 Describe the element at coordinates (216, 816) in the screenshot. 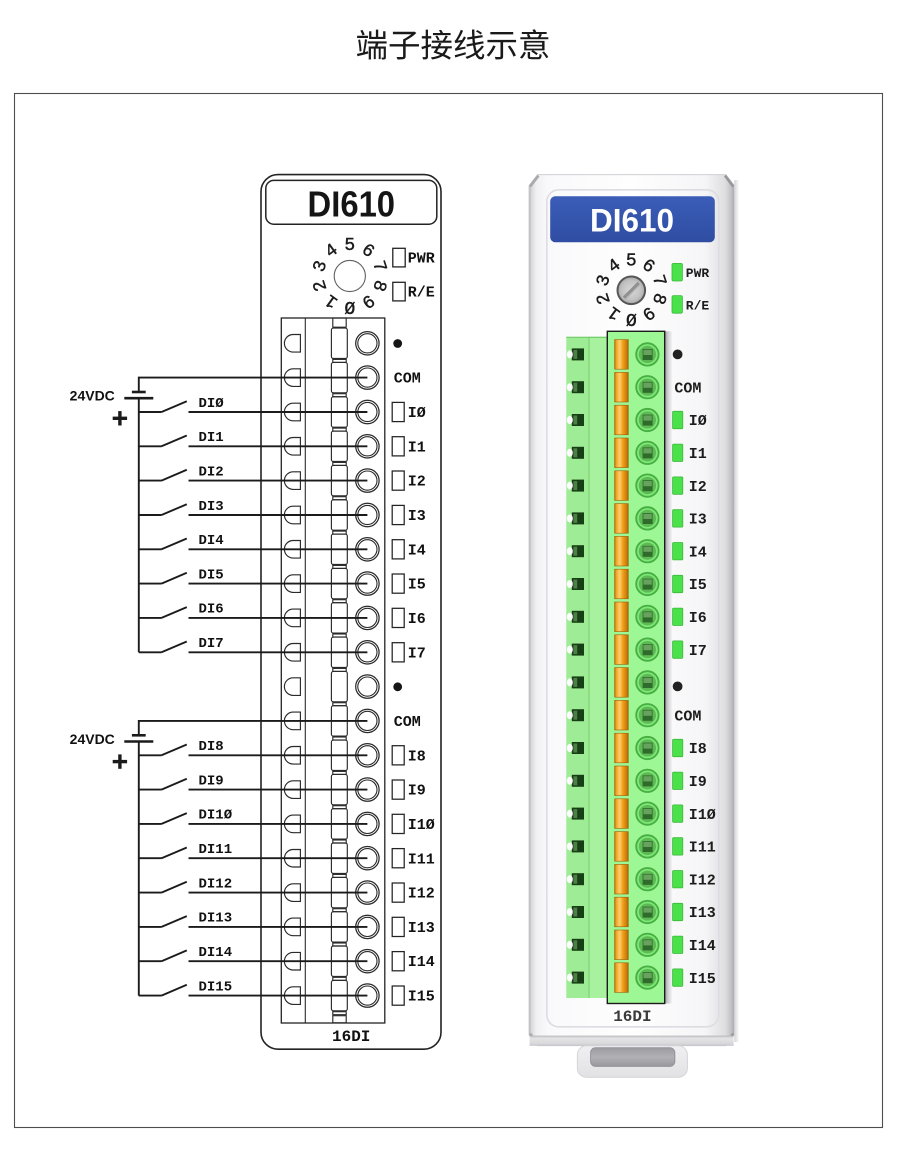

I see `svg-text: DI1Ø` at that location.